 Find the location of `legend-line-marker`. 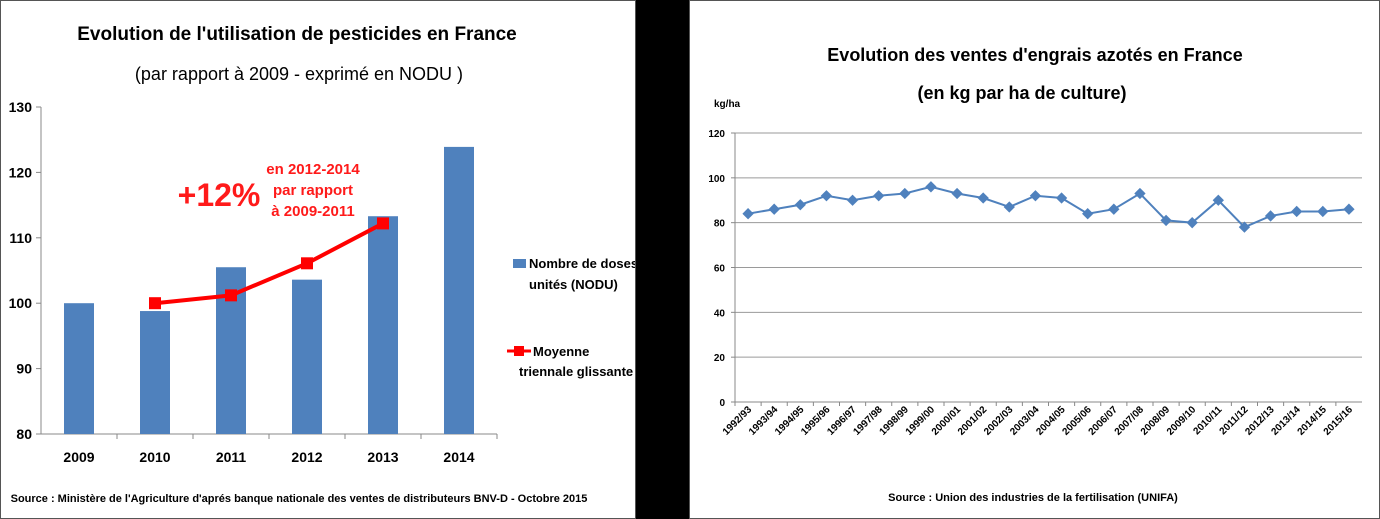

legend-line-marker is located at coordinates (519, 351).